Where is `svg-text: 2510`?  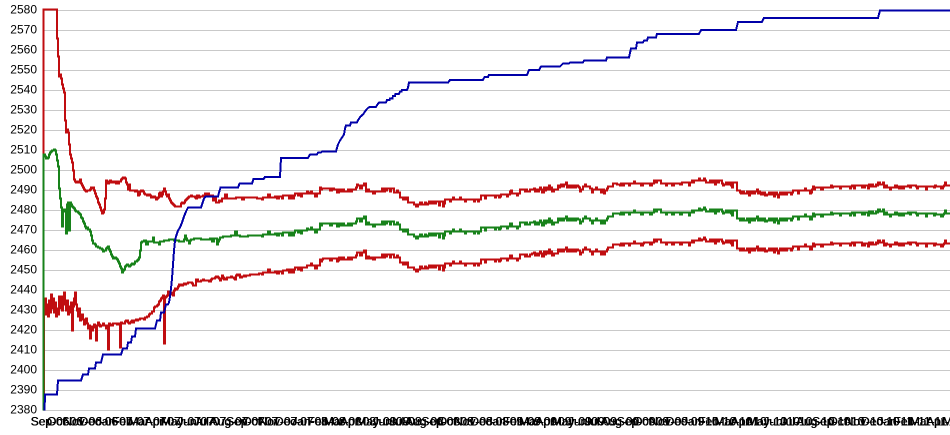 svg-text: 2510 is located at coordinates (23, 149).